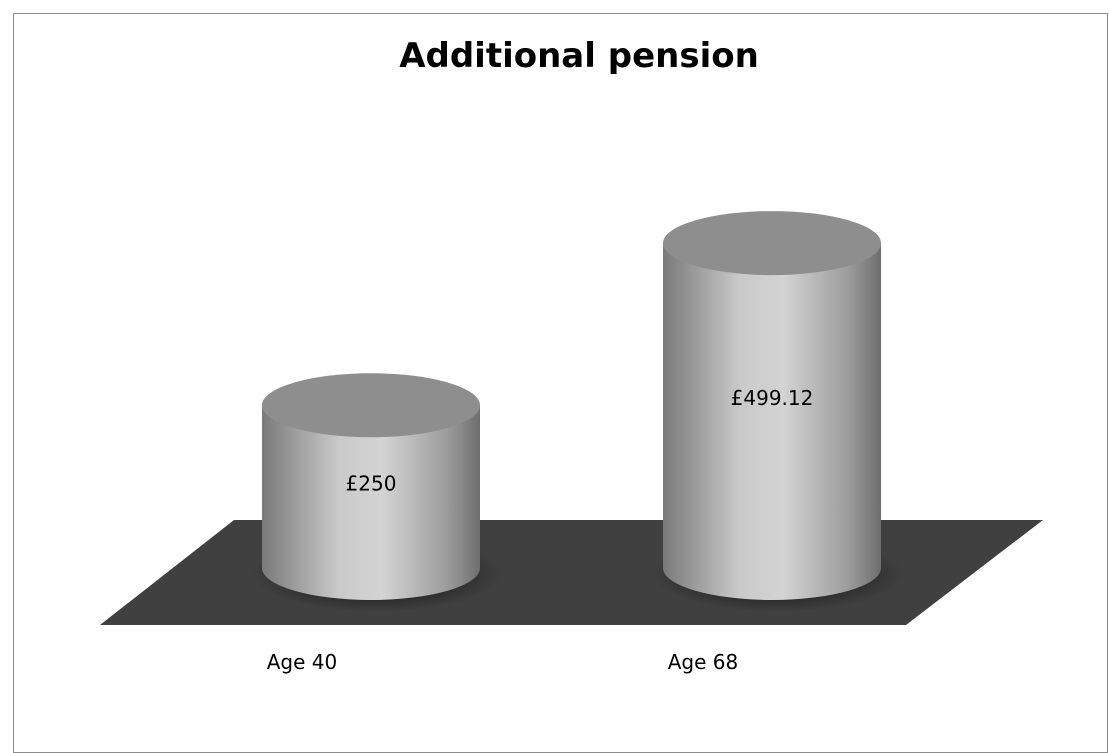 The image size is (1110, 753). Describe the element at coordinates (371, 484) in the screenshot. I see `data-label-1: £250` at that location.